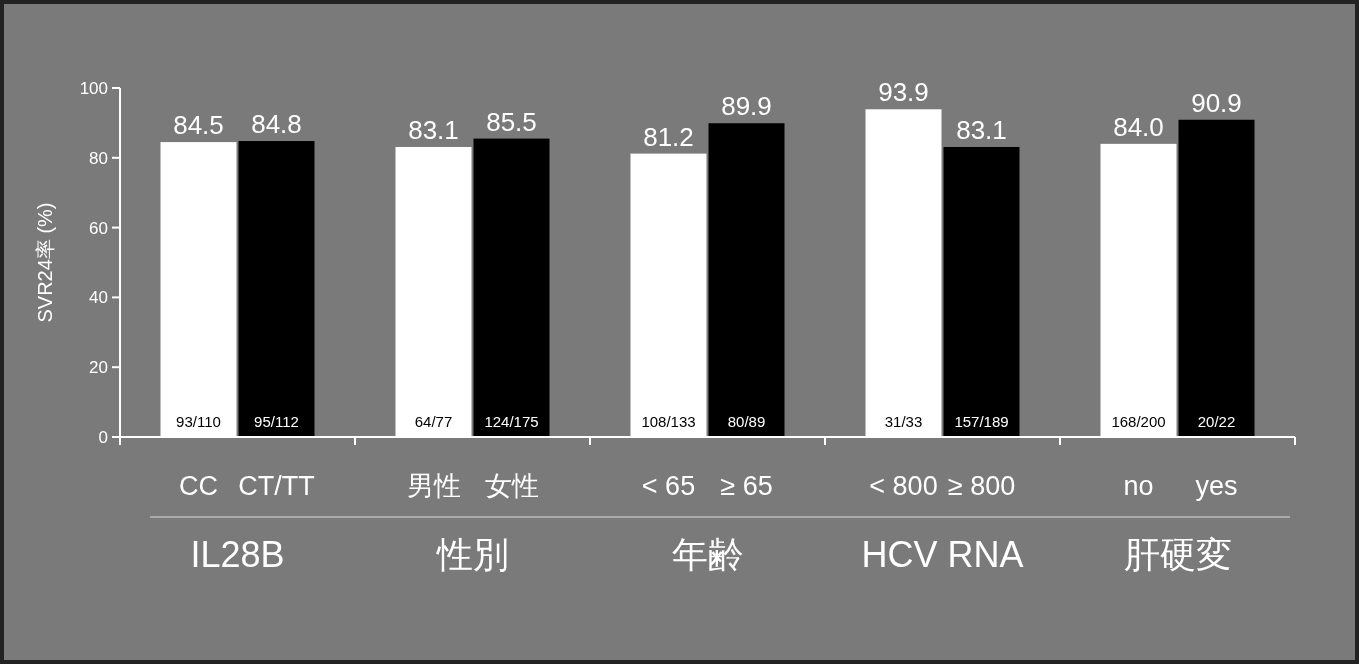 This screenshot has height=664, width=1359. Describe the element at coordinates (1216, 102) in the screenshot. I see `data-label: 90.9` at that location.